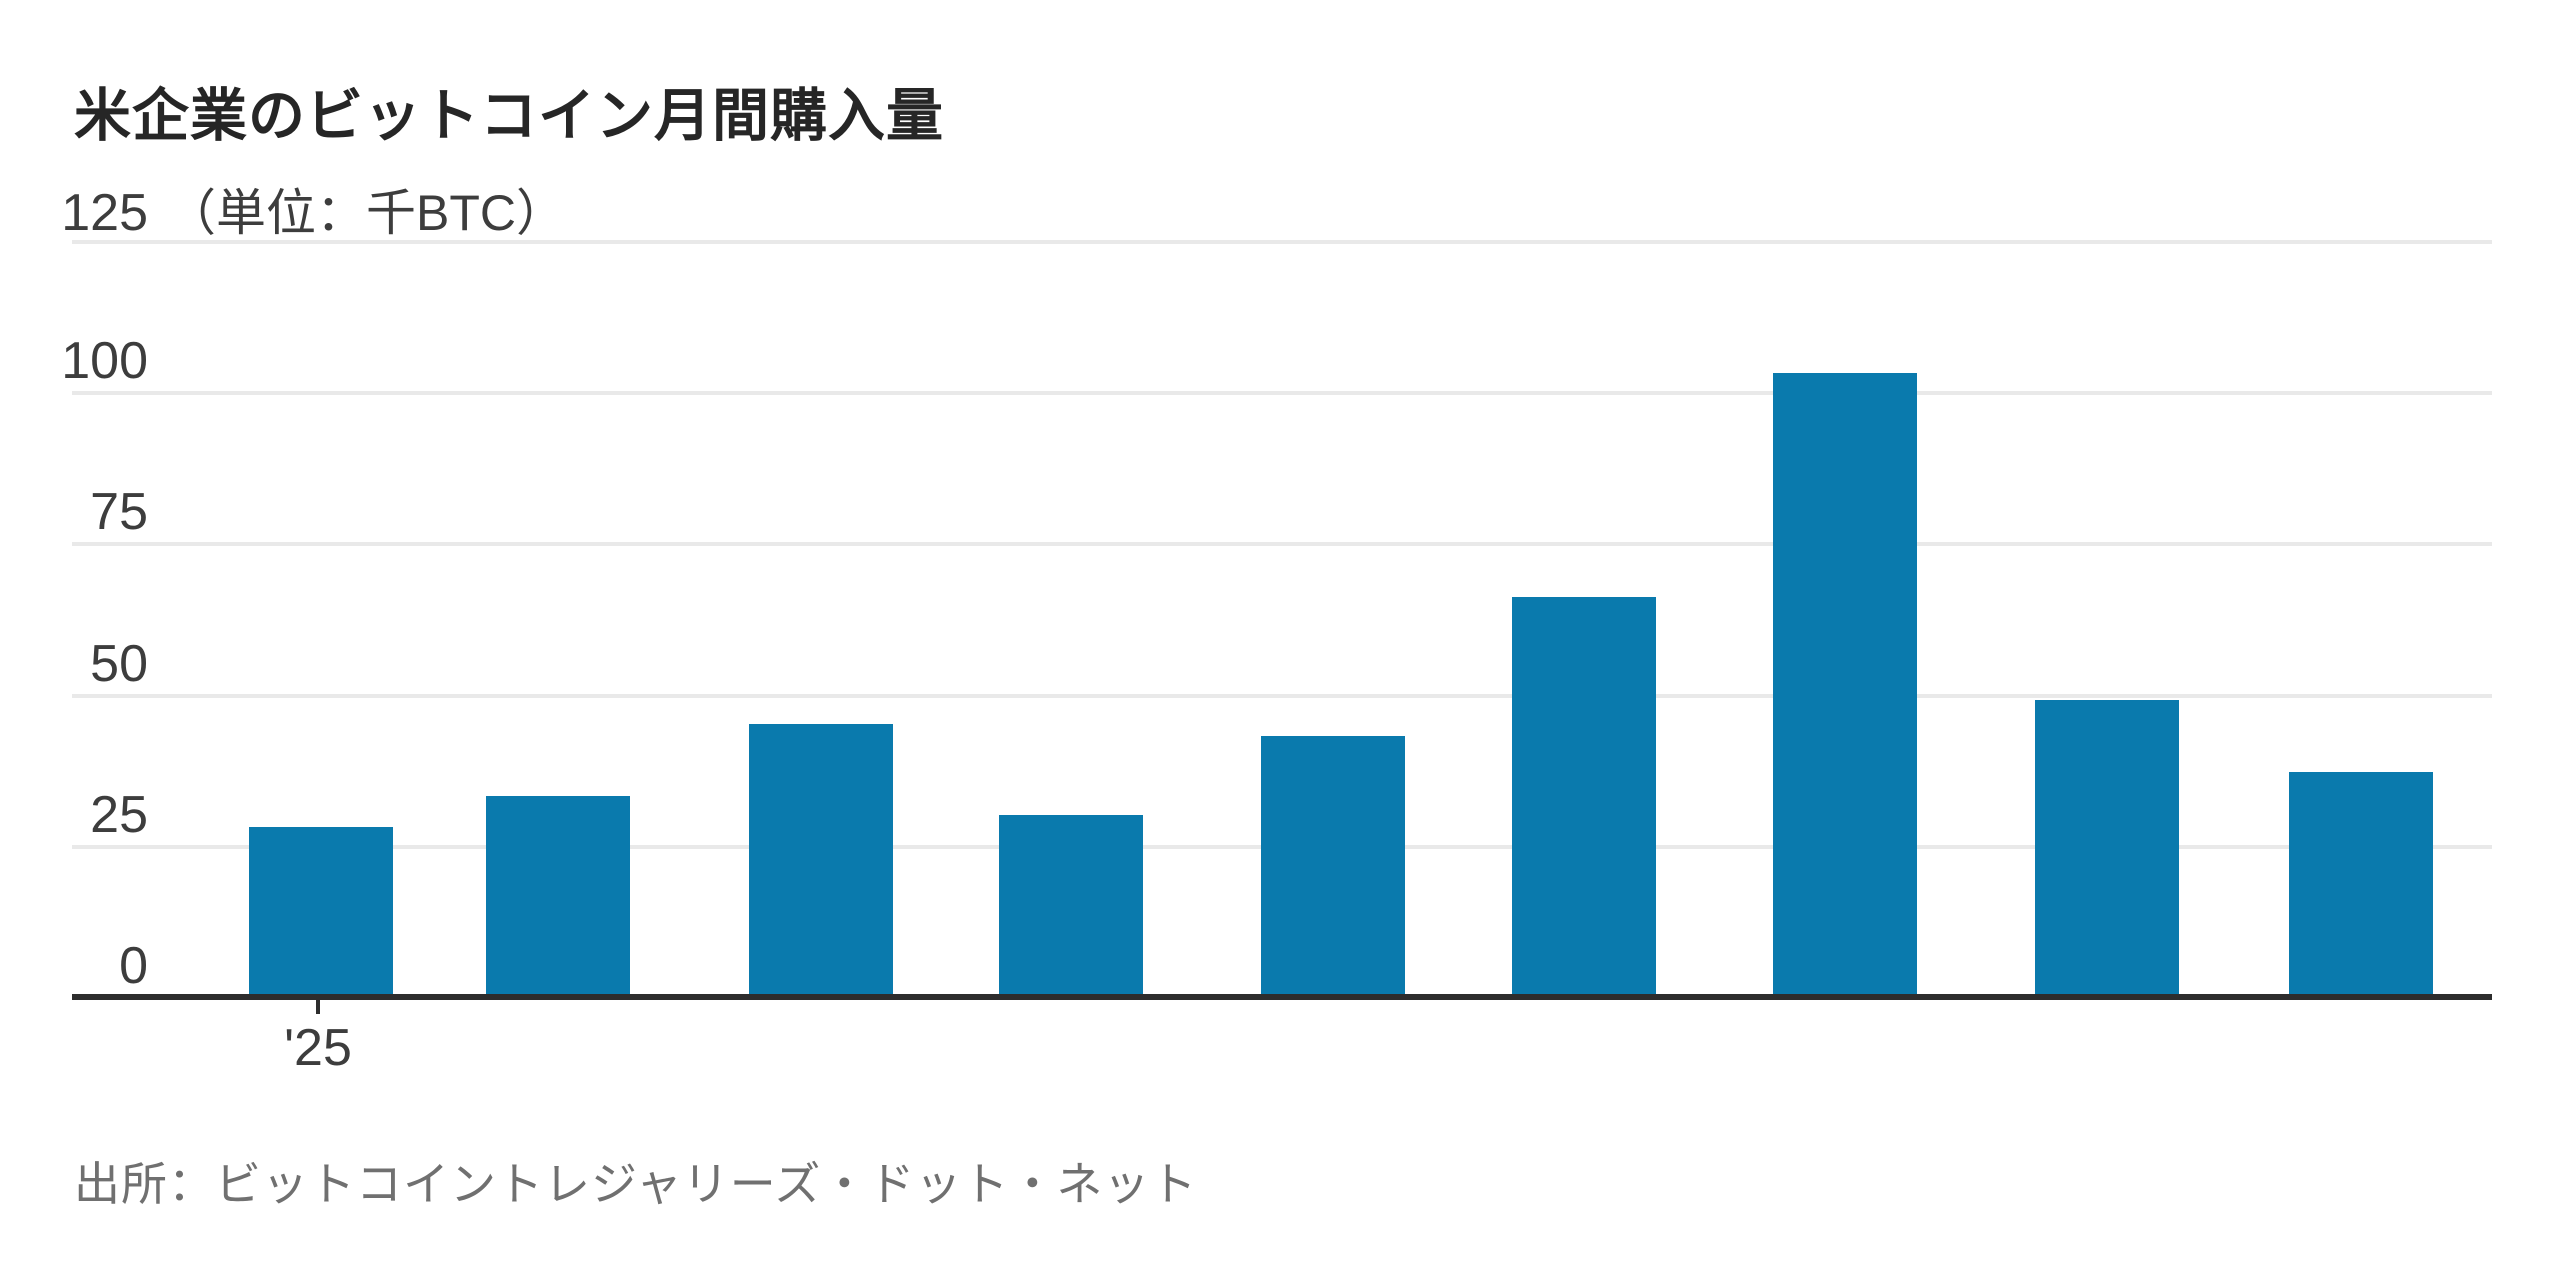  What do you see at coordinates (318, 1048) in the screenshot?
I see `x-tick-label-year: '25` at bounding box center [318, 1048].